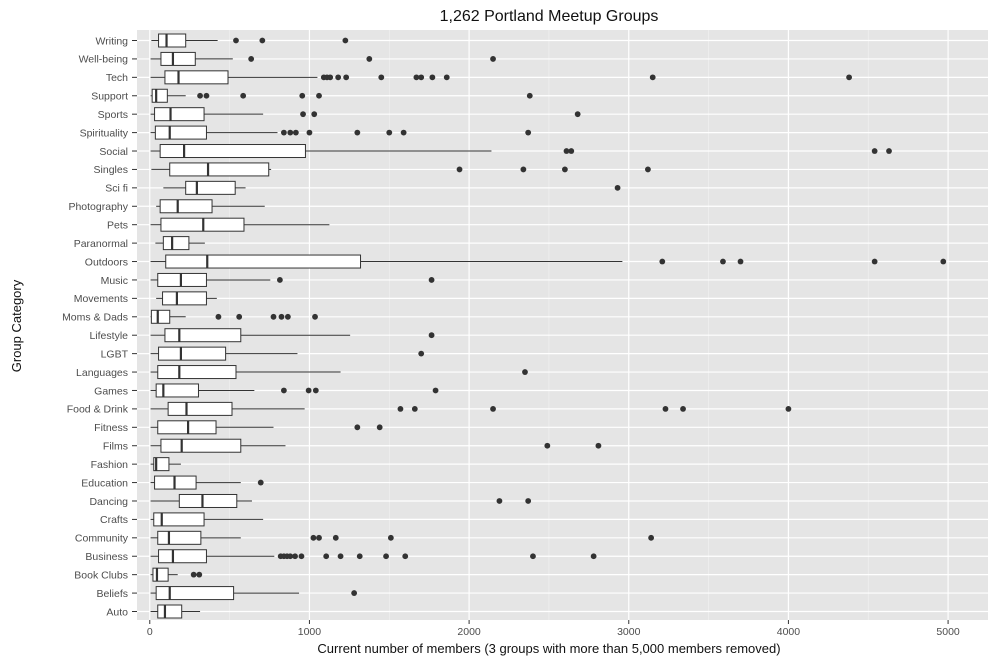 The width and height of the screenshot is (1000, 663). I want to click on y-tick-label: Community, so click(102, 539).